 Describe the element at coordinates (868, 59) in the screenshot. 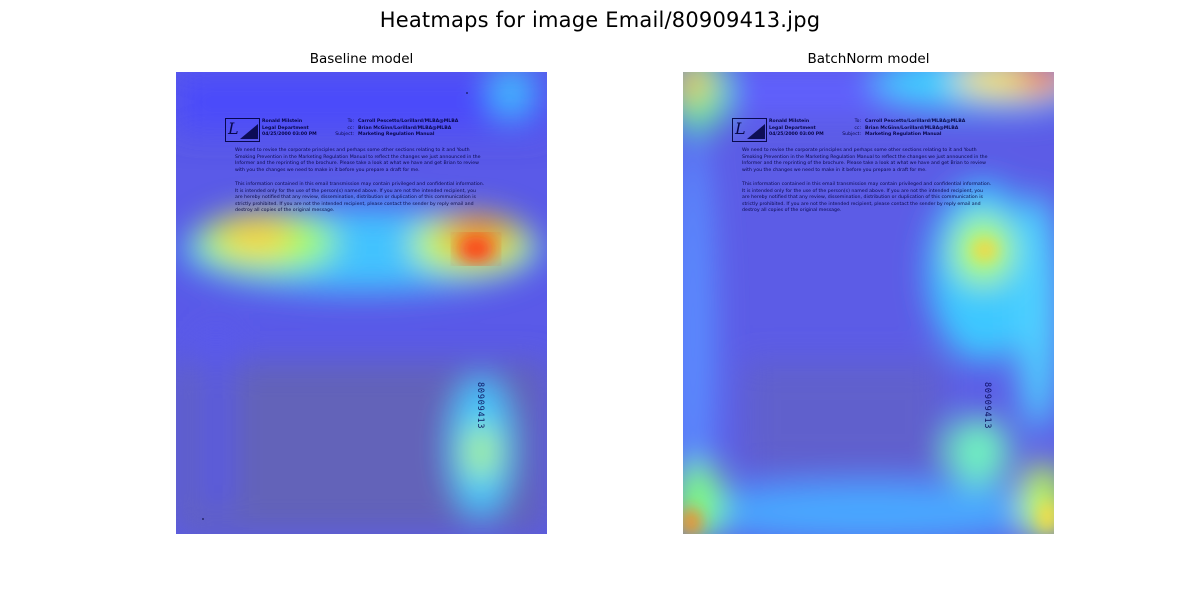

I see `panel-title-batchnorm: BatchNorm model` at that location.